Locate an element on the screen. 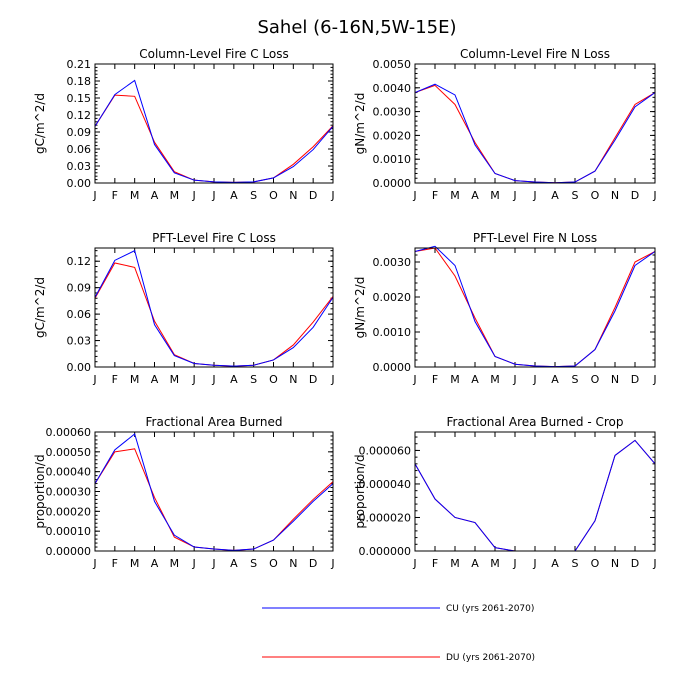 The height and width of the screenshot is (700, 700). panel-title: PFT-Level Fire C Loss is located at coordinates (214, 238).